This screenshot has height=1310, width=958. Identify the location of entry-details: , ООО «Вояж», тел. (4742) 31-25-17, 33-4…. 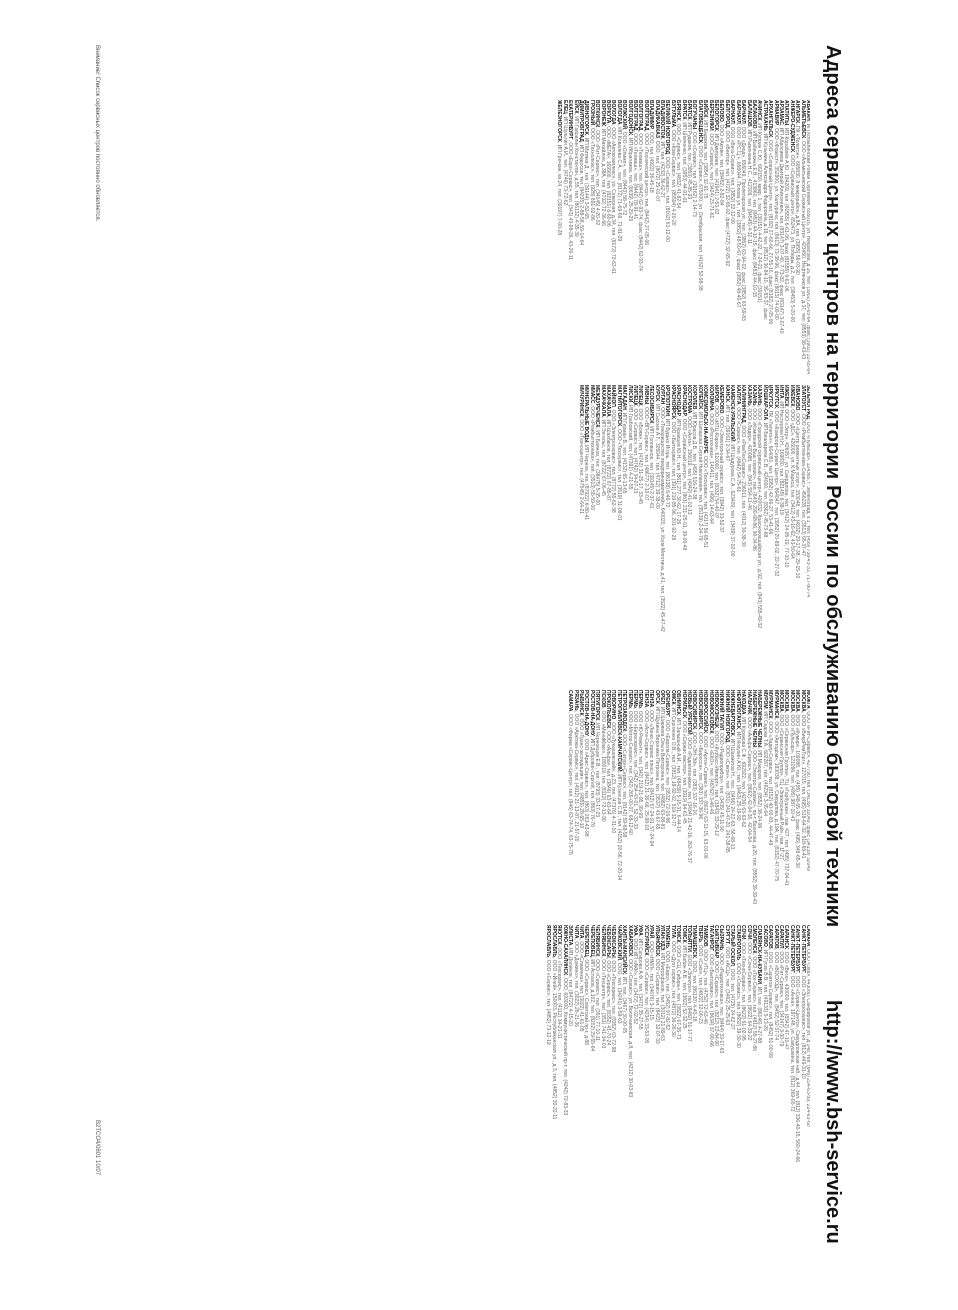
(640, 455).